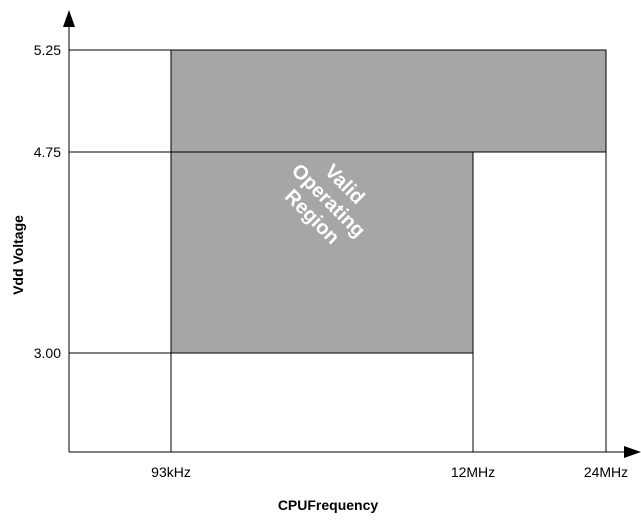 The height and width of the screenshot is (521, 641). Describe the element at coordinates (171, 472) in the screenshot. I see `x-tick-label: 93kHz` at that location.